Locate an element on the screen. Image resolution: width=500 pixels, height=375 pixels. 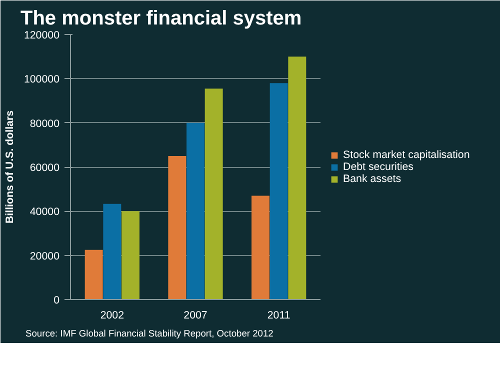
y-tick-label: 0 is located at coordinates (57, 300).